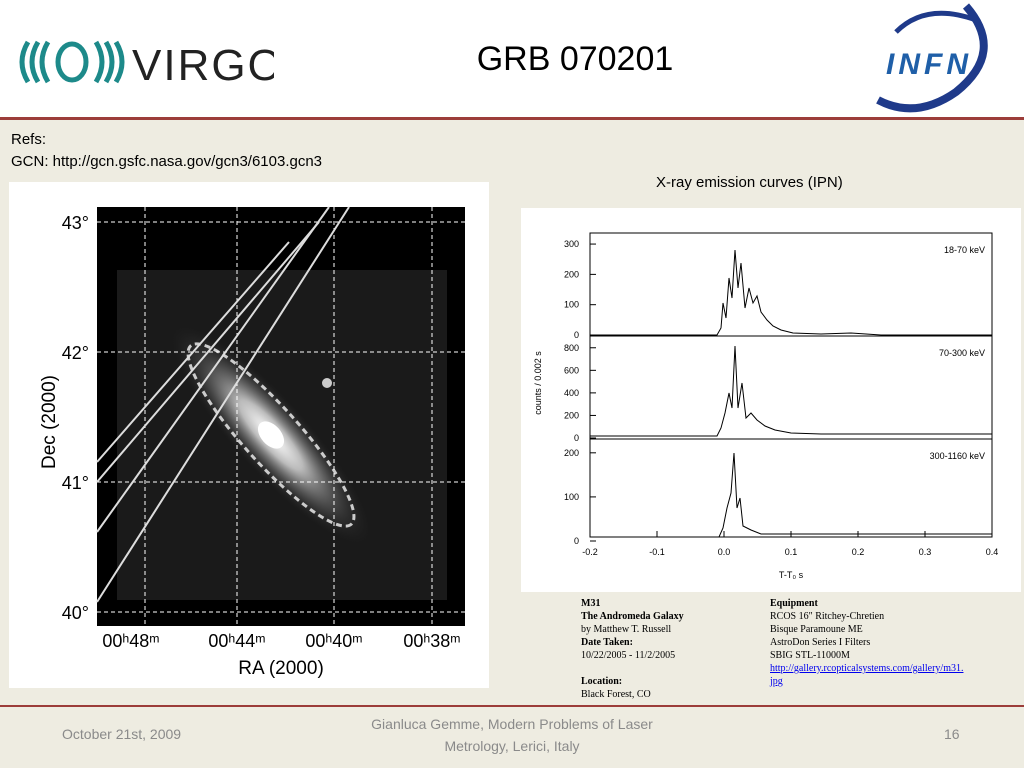  Describe the element at coordinates (512, 706) in the screenshot. I see `footer-rule` at that location.